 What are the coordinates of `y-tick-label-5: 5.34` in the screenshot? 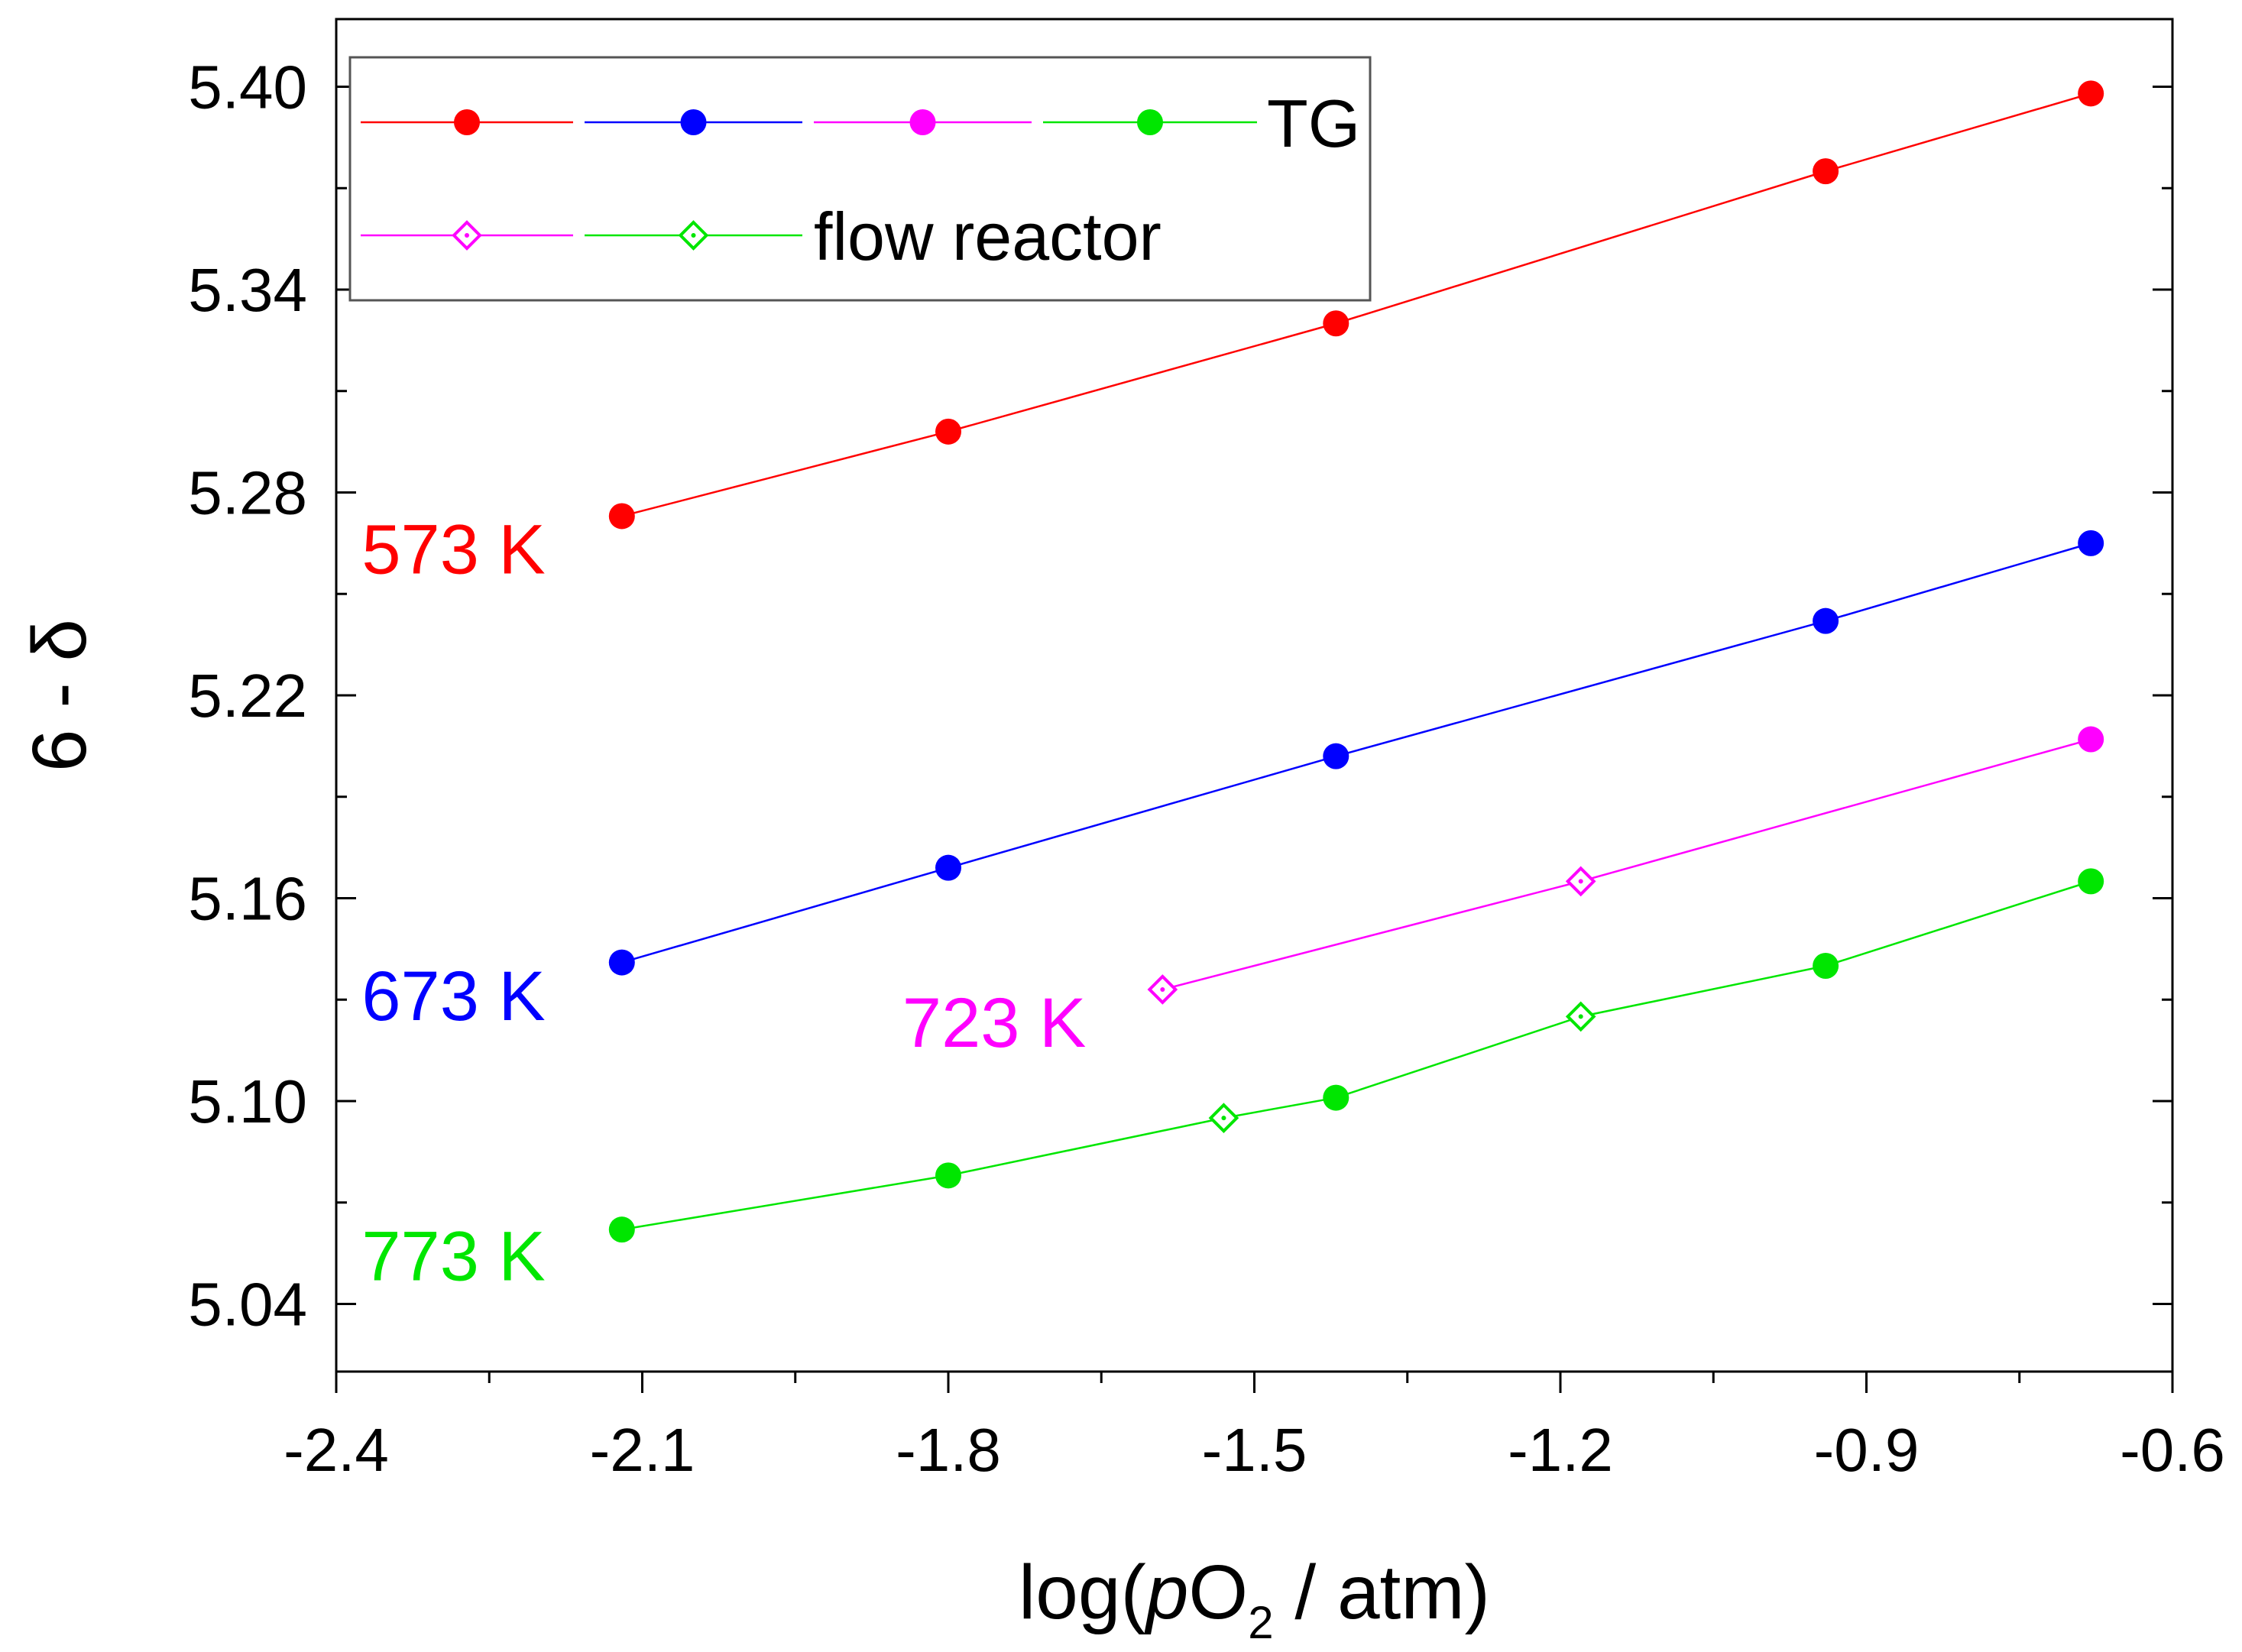 It's located at (248, 290).